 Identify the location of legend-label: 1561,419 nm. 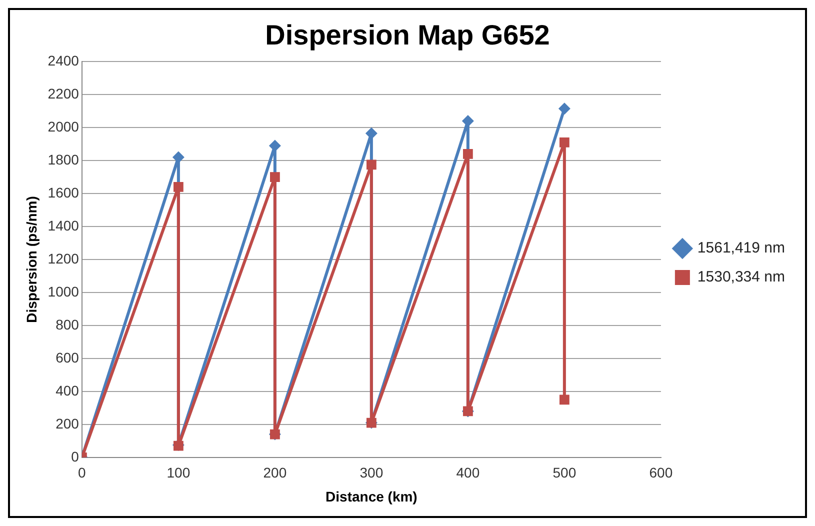
(741, 248).